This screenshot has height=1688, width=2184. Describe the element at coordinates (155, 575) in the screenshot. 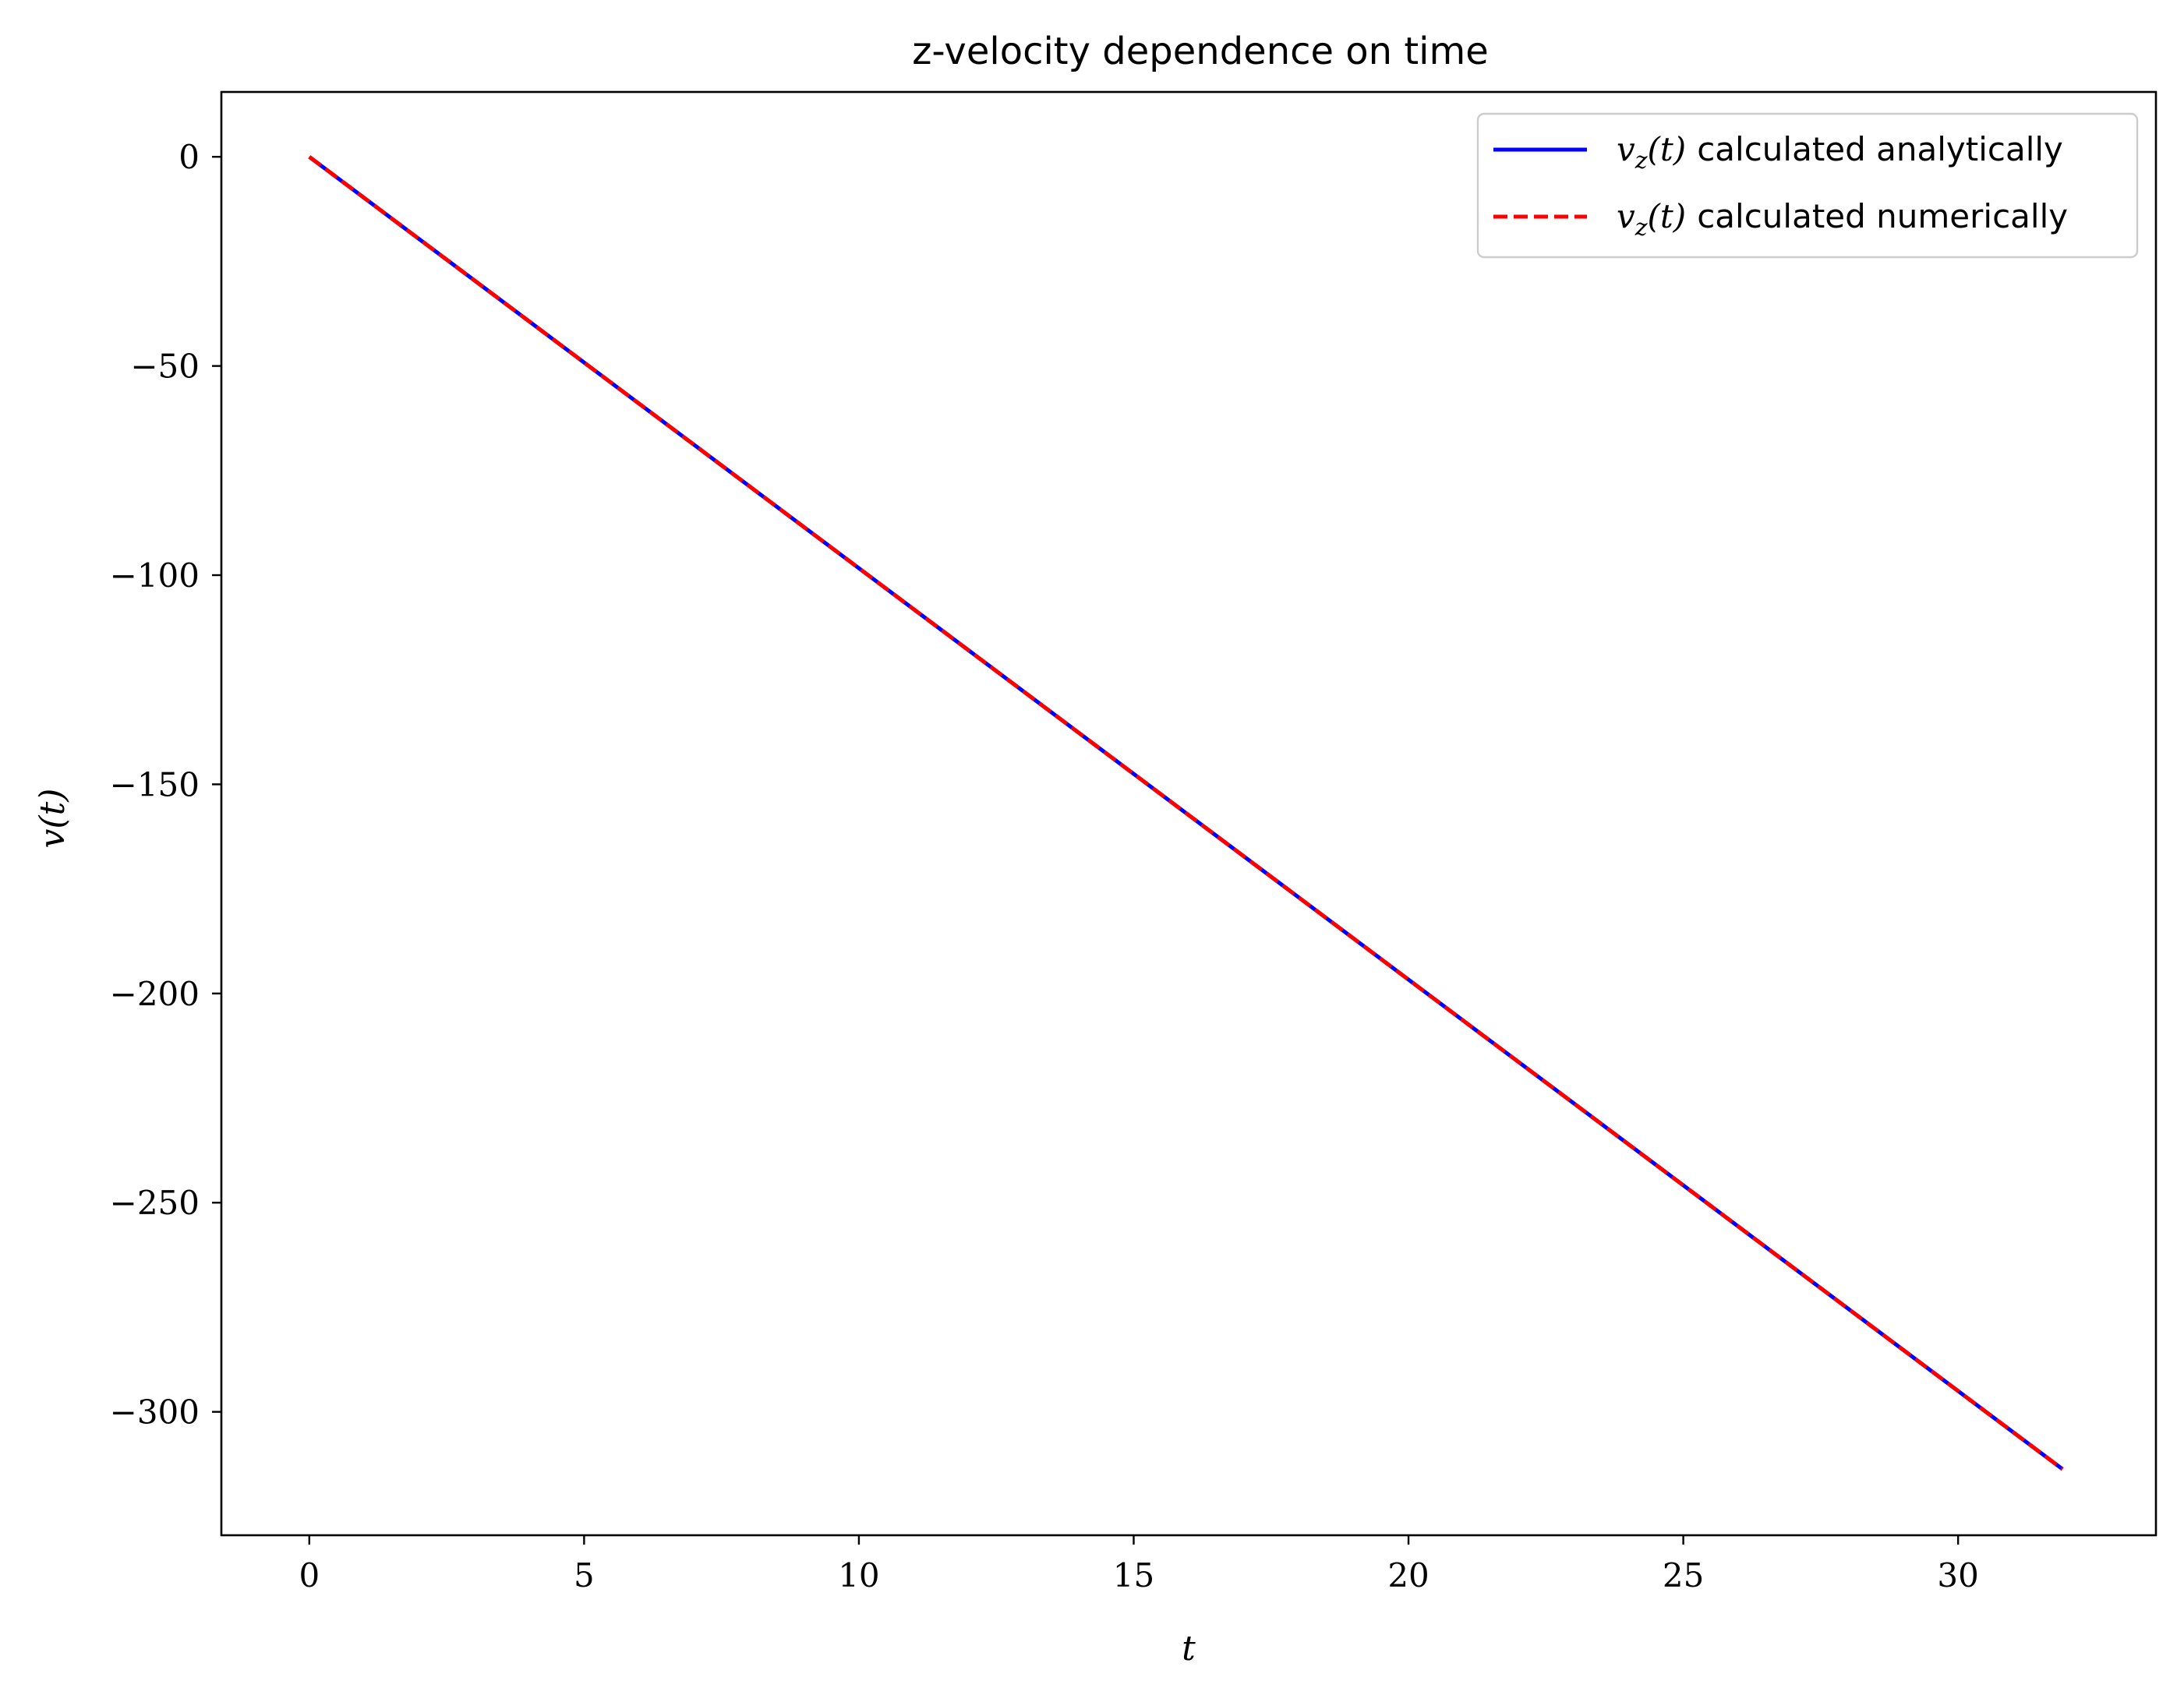

I see `y-tick-label: −100` at that location.